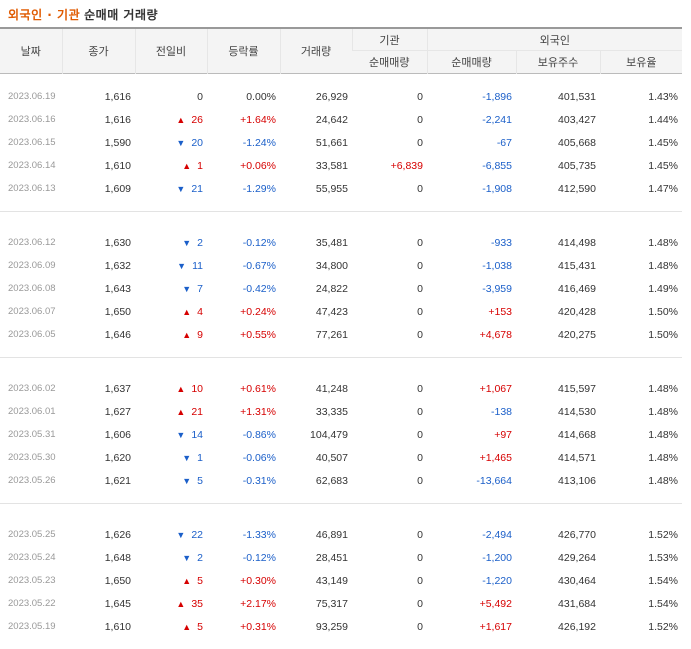  Describe the element at coordinates (171, 265) in the screenshot. I see `cell-change: ▼11` at that location.